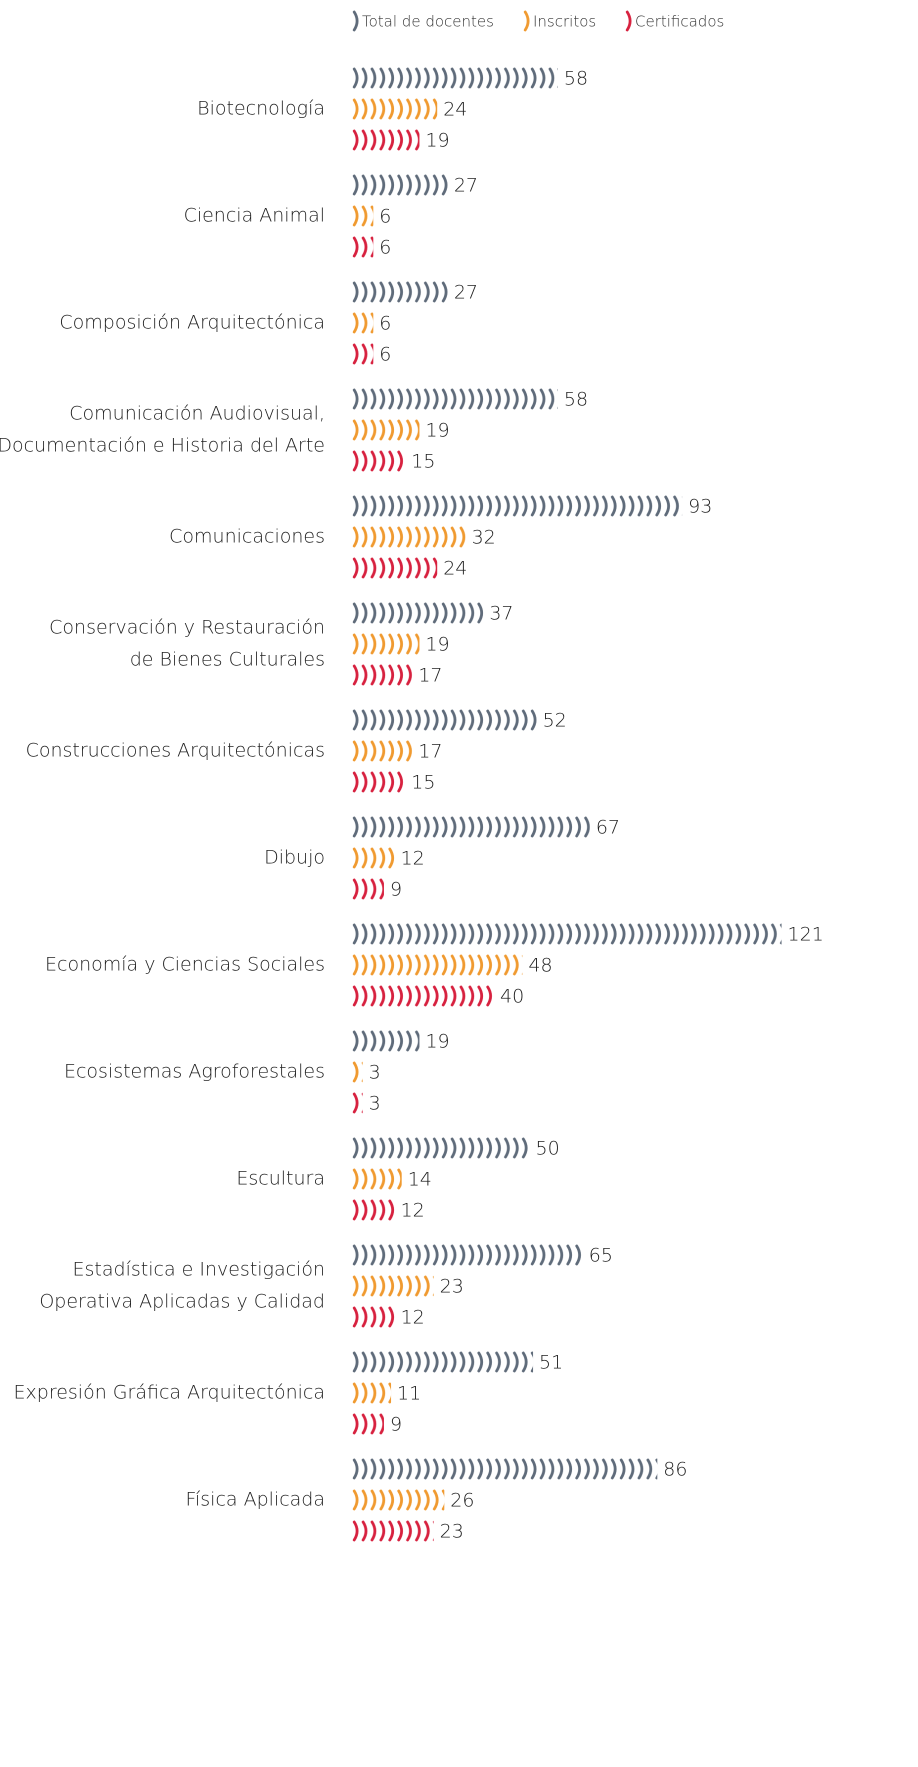  What do you see at coordinates (462, 1501) in the screenshot?
I see `value-label: 26` at bounding box center [462, 1501].